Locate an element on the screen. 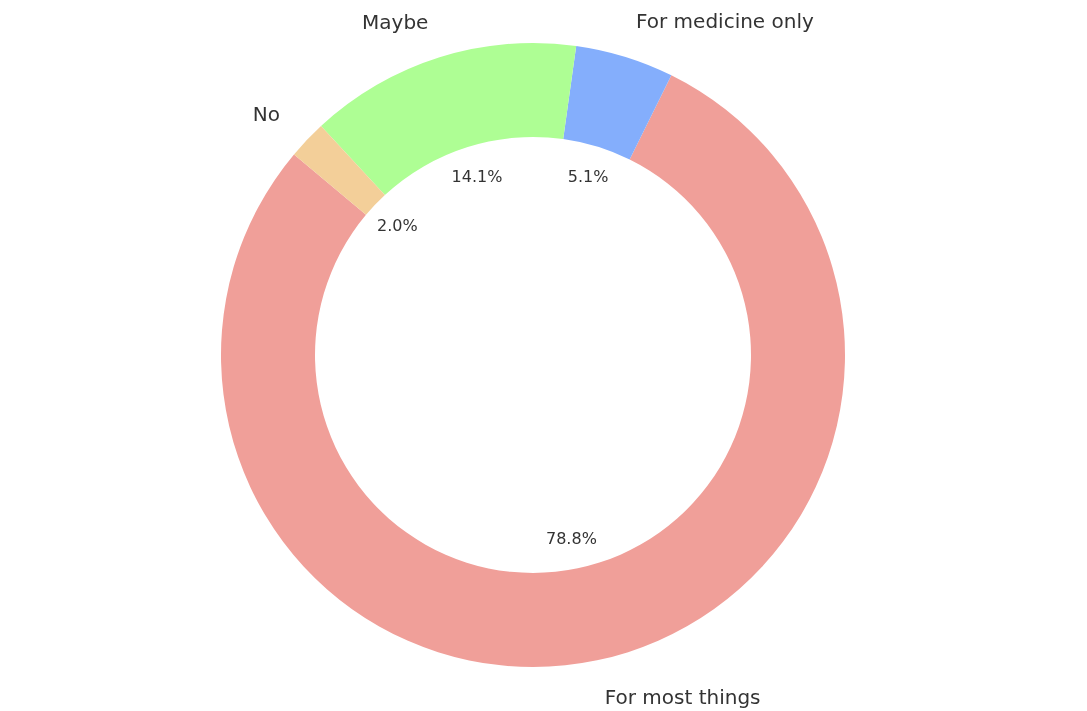  slice-label: For most things is located at coordinates (682, 697).